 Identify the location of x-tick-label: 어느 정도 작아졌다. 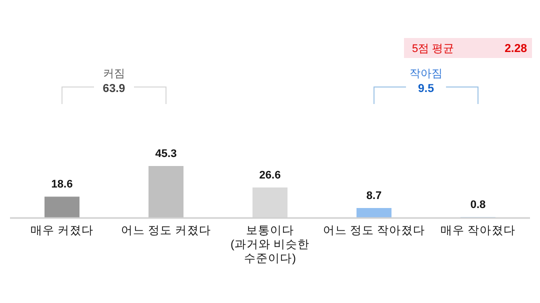
(374, 231).